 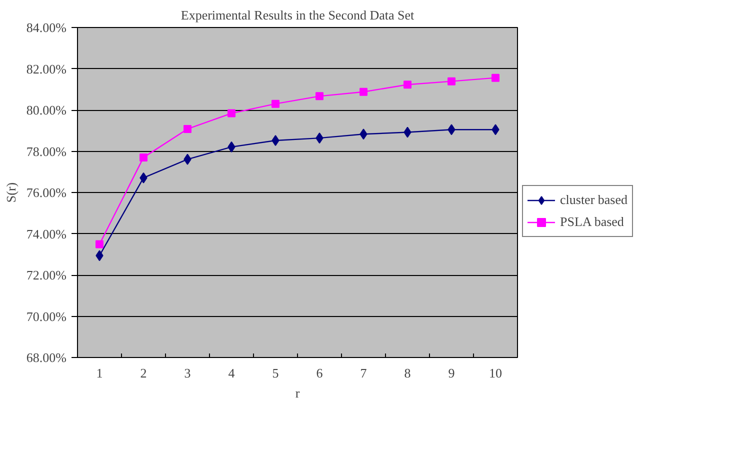 What do you see at coordinates (297, 15) in the screenshot?
I see `chart-title: Experimental Results in the Second Data Set` at bounding box center [297, 15].